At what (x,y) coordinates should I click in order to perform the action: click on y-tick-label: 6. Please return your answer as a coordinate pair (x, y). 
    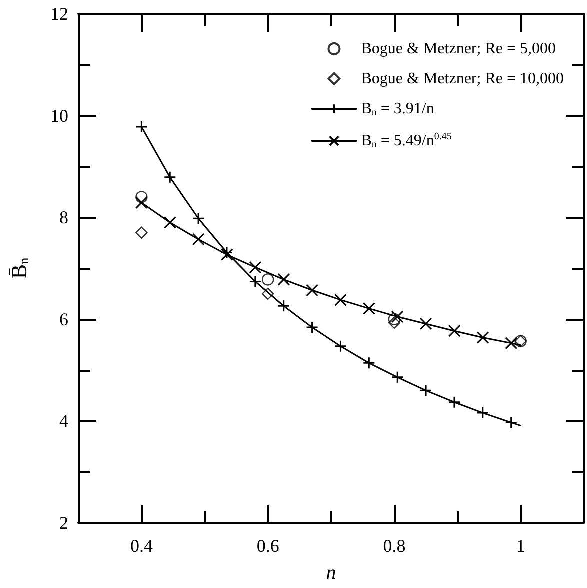
    Looking at the image, I should click on (64, 319).